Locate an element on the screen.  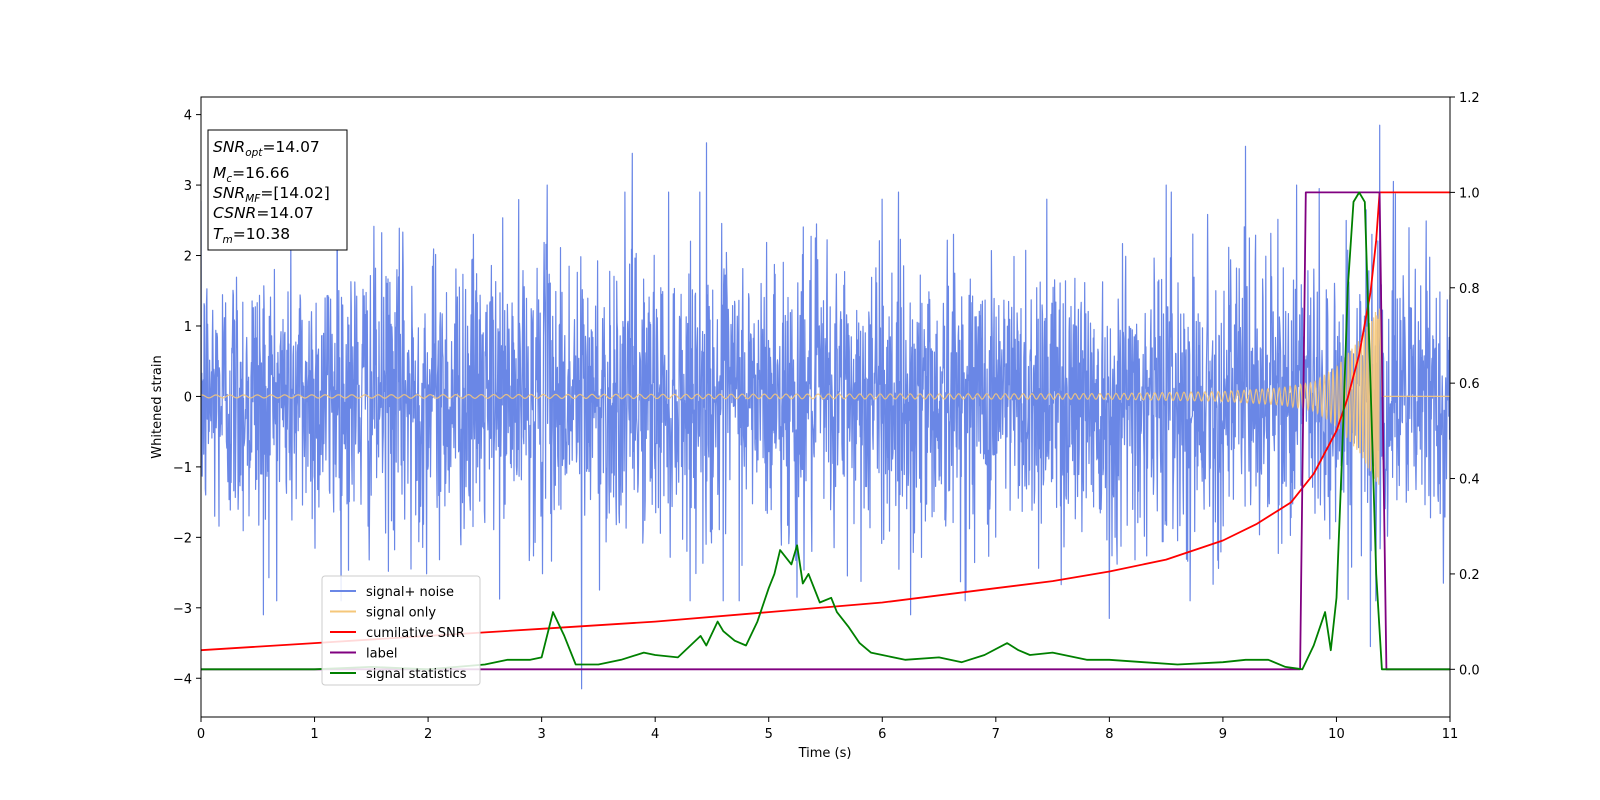
annotation-line: SNRMF=[14.02] is located at coordinates (271, 194).